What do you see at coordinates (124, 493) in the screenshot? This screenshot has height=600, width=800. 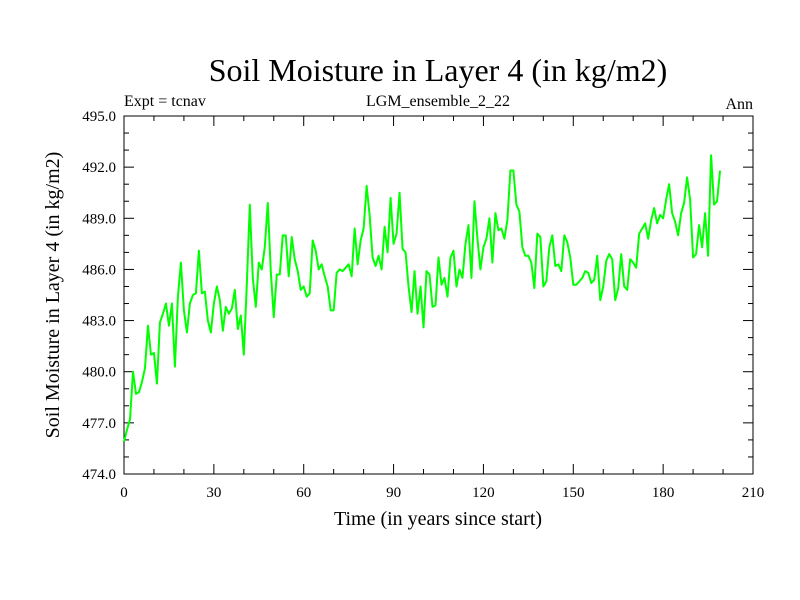 I see `x-tick-label: 0` at bounding box center [124, 493].